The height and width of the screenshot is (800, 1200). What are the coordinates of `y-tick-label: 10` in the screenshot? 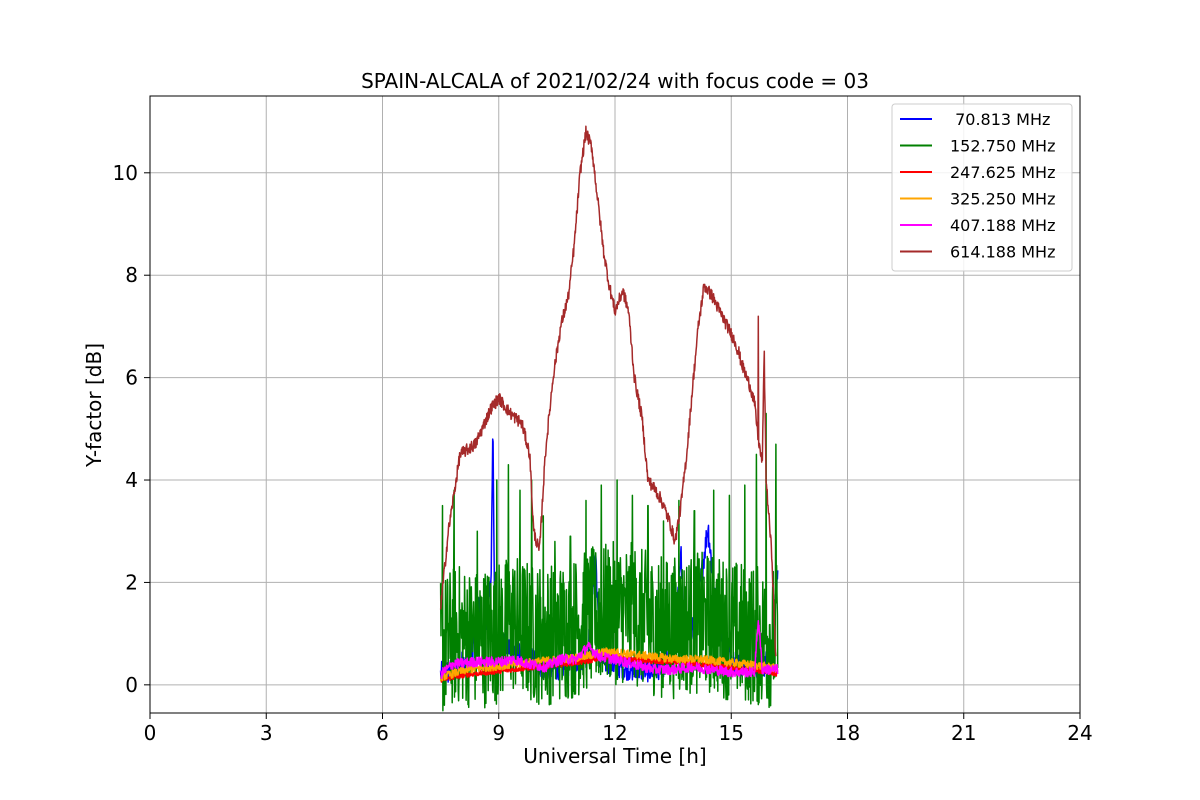 It's located at (125, 173).